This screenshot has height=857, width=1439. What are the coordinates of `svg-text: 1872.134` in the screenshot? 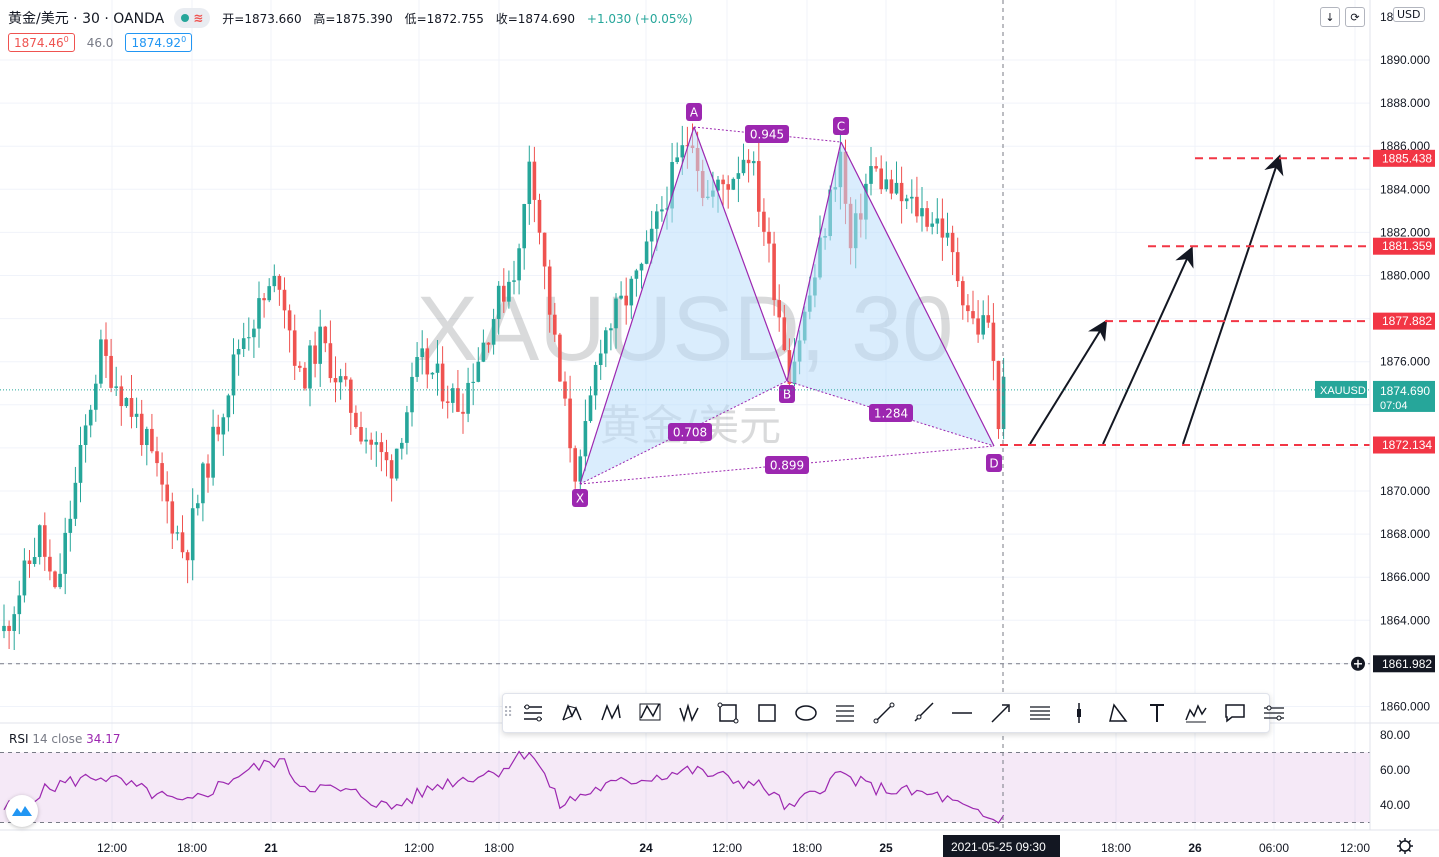 It's located at (1407, 445).